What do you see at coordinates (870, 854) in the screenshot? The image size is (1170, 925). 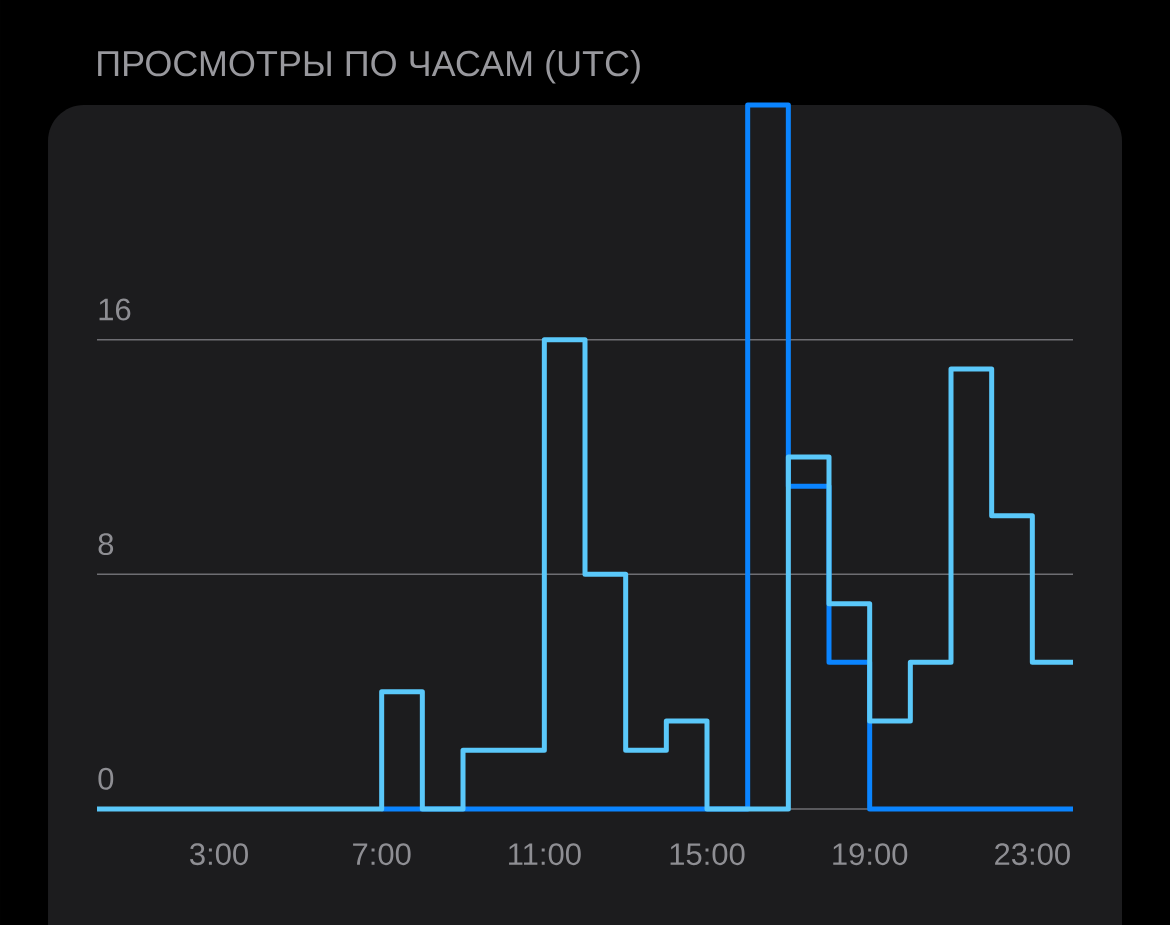 I see `x-tick-label: 19:00` at bounding box center [870, 854].